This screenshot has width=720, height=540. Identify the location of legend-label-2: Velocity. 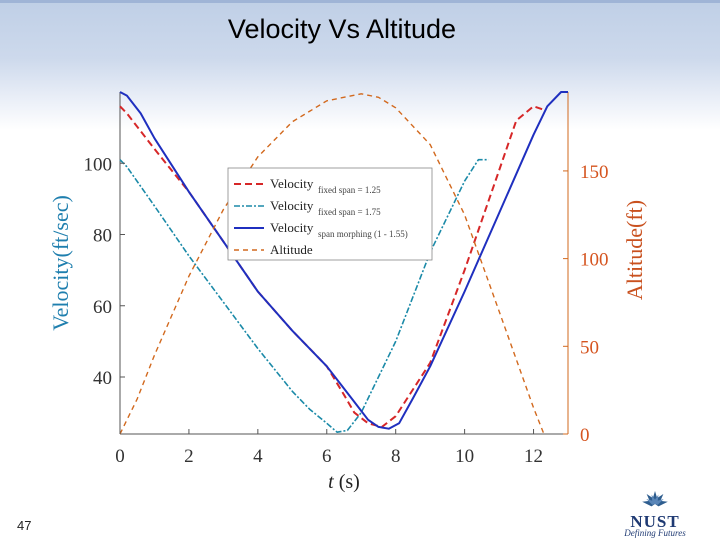
(292, 205).